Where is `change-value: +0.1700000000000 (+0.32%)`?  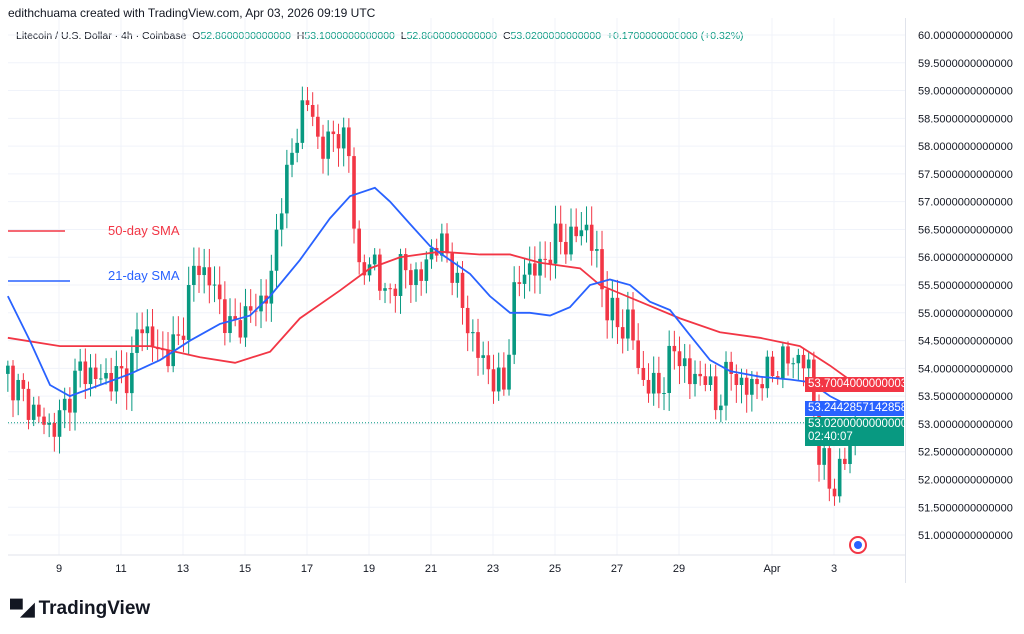 change-value: +0.1700000000000 (+0.32%) is located at coordinates (675, 36).